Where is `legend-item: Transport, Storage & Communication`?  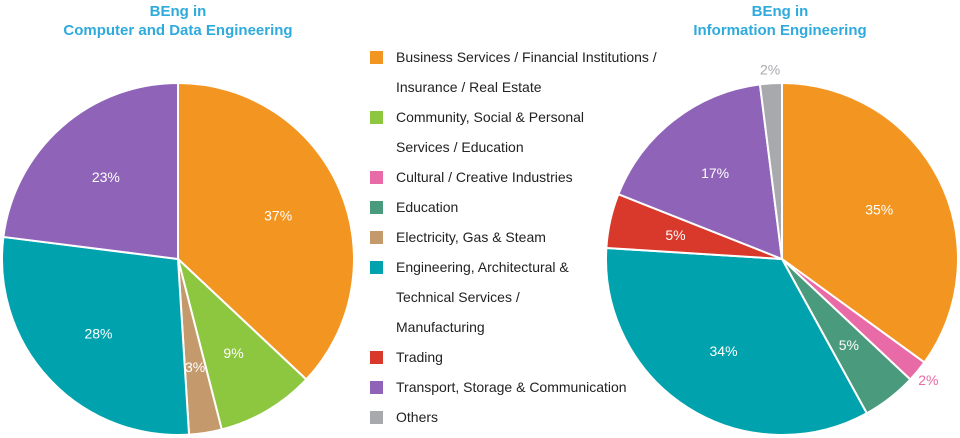
legend-item: Transport, Storage & Communication is located at coordinates (535, 387).